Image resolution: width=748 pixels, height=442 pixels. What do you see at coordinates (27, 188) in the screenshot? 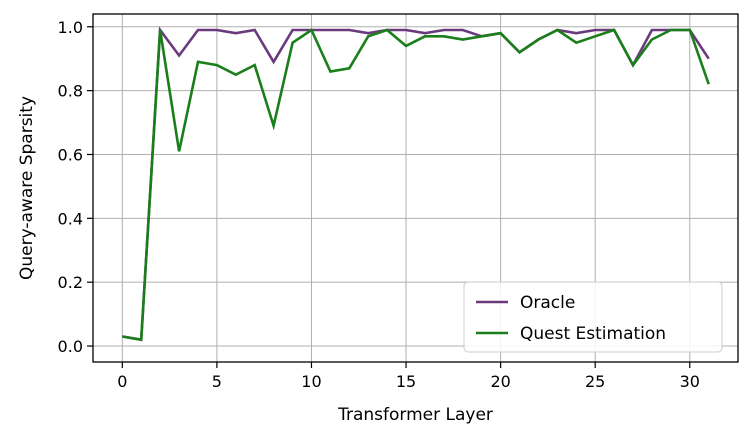
I see `y-axis-label: Query-aware Sparsity` at bounding box center [27, 188].